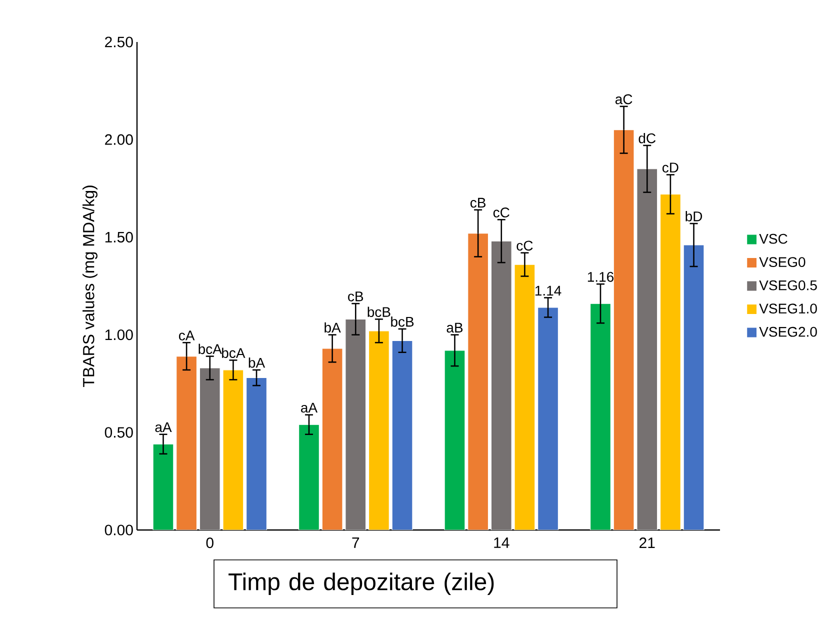  I want to click on y-tick-label: 1.50, so click(119, 237).